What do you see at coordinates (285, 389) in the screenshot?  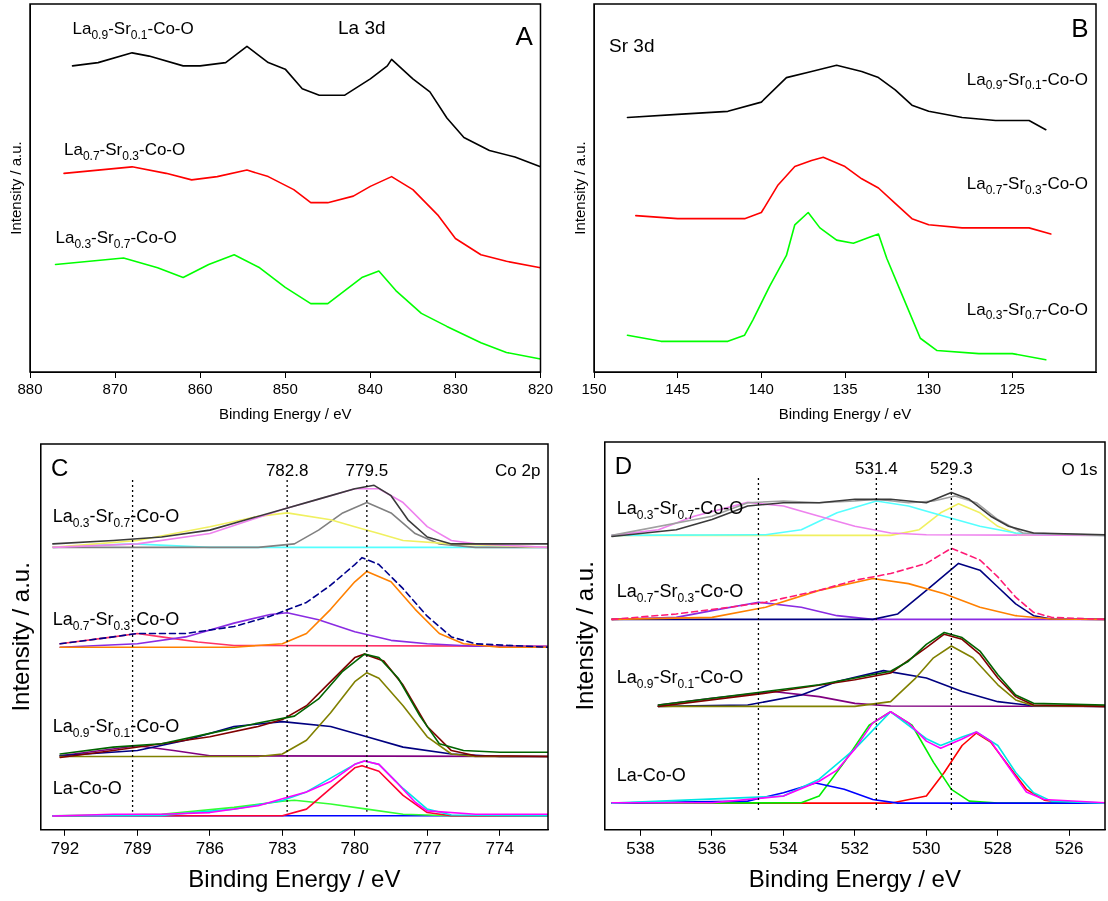 I see `x-tick-label: 850` at bounding box center [285, 389].